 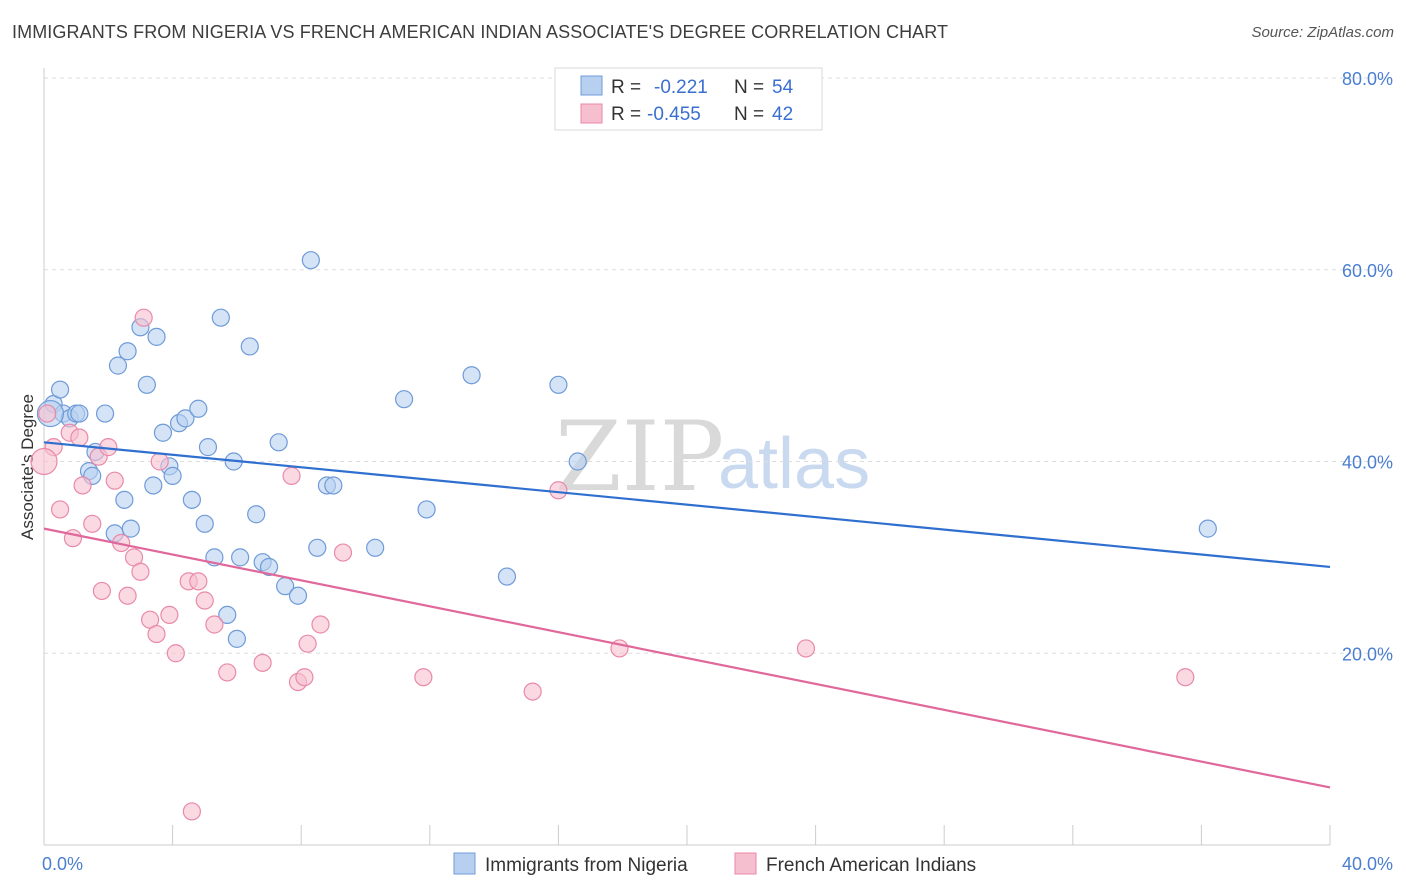 I want to click on x-tick-label-0: 0.0%, so click(x=62, y=864).